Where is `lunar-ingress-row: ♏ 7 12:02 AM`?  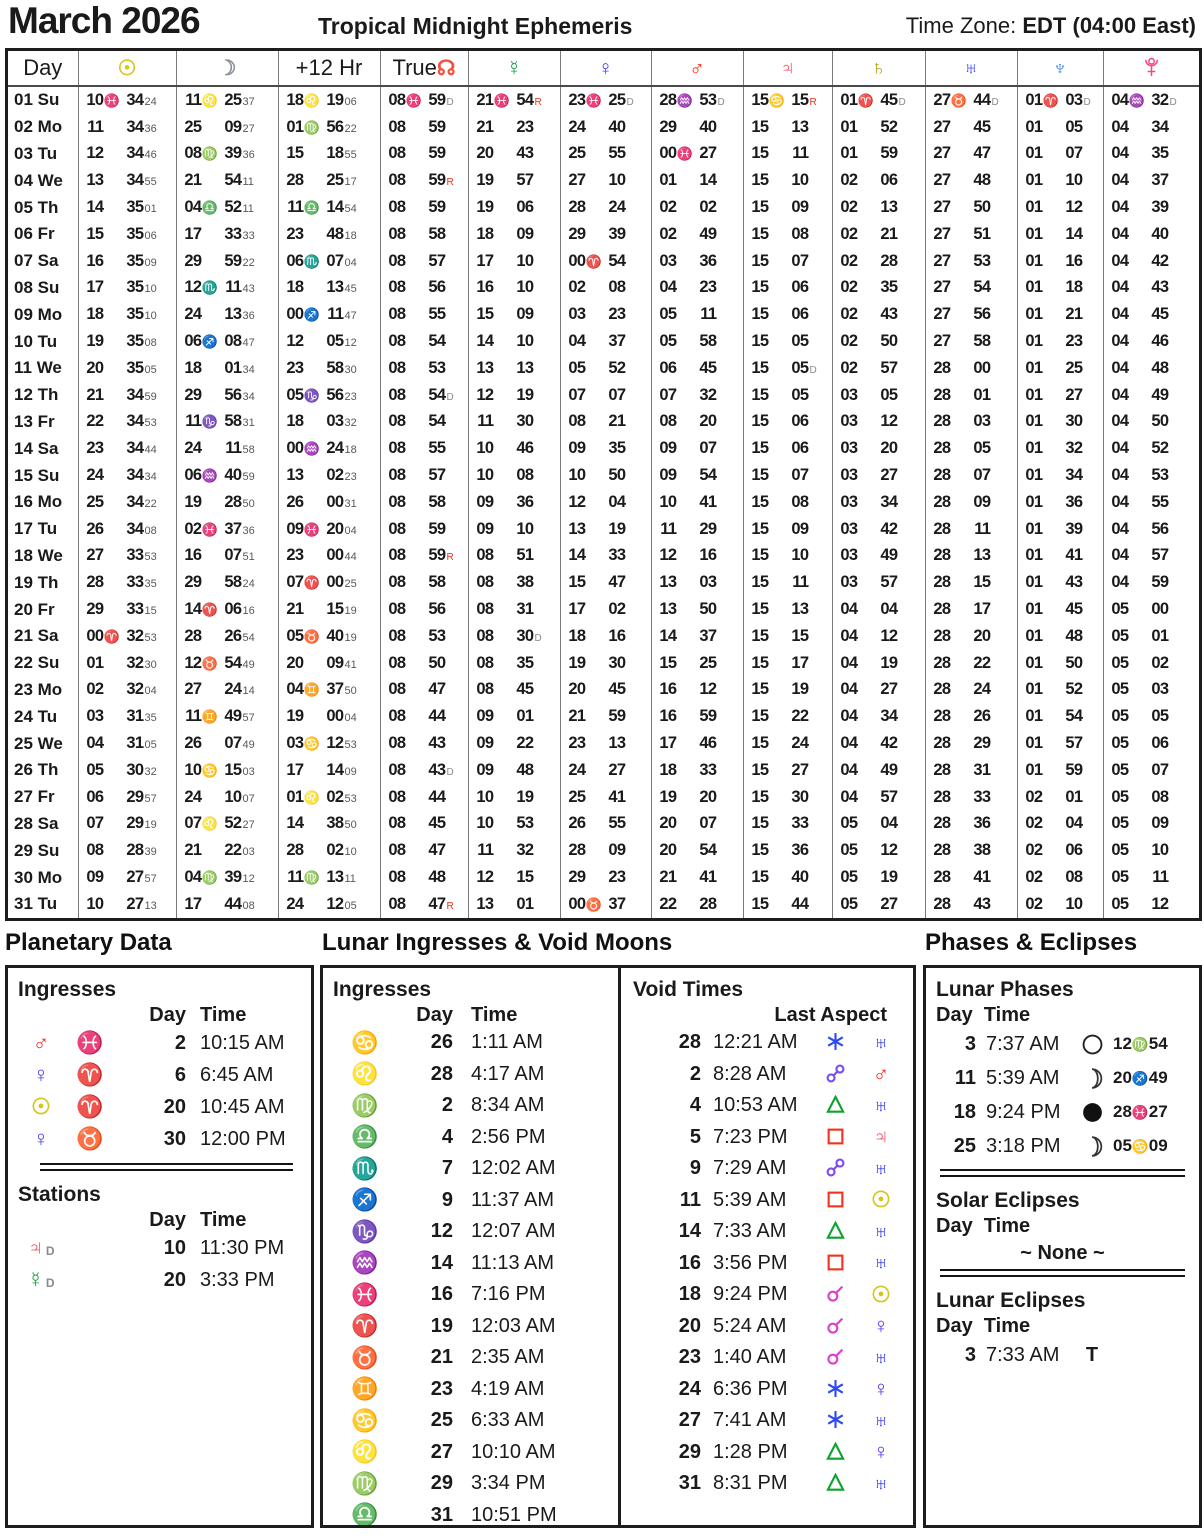 lunar-ingress-row: ♏ 7 12:02 AM is located at coordinates (453, 1168).